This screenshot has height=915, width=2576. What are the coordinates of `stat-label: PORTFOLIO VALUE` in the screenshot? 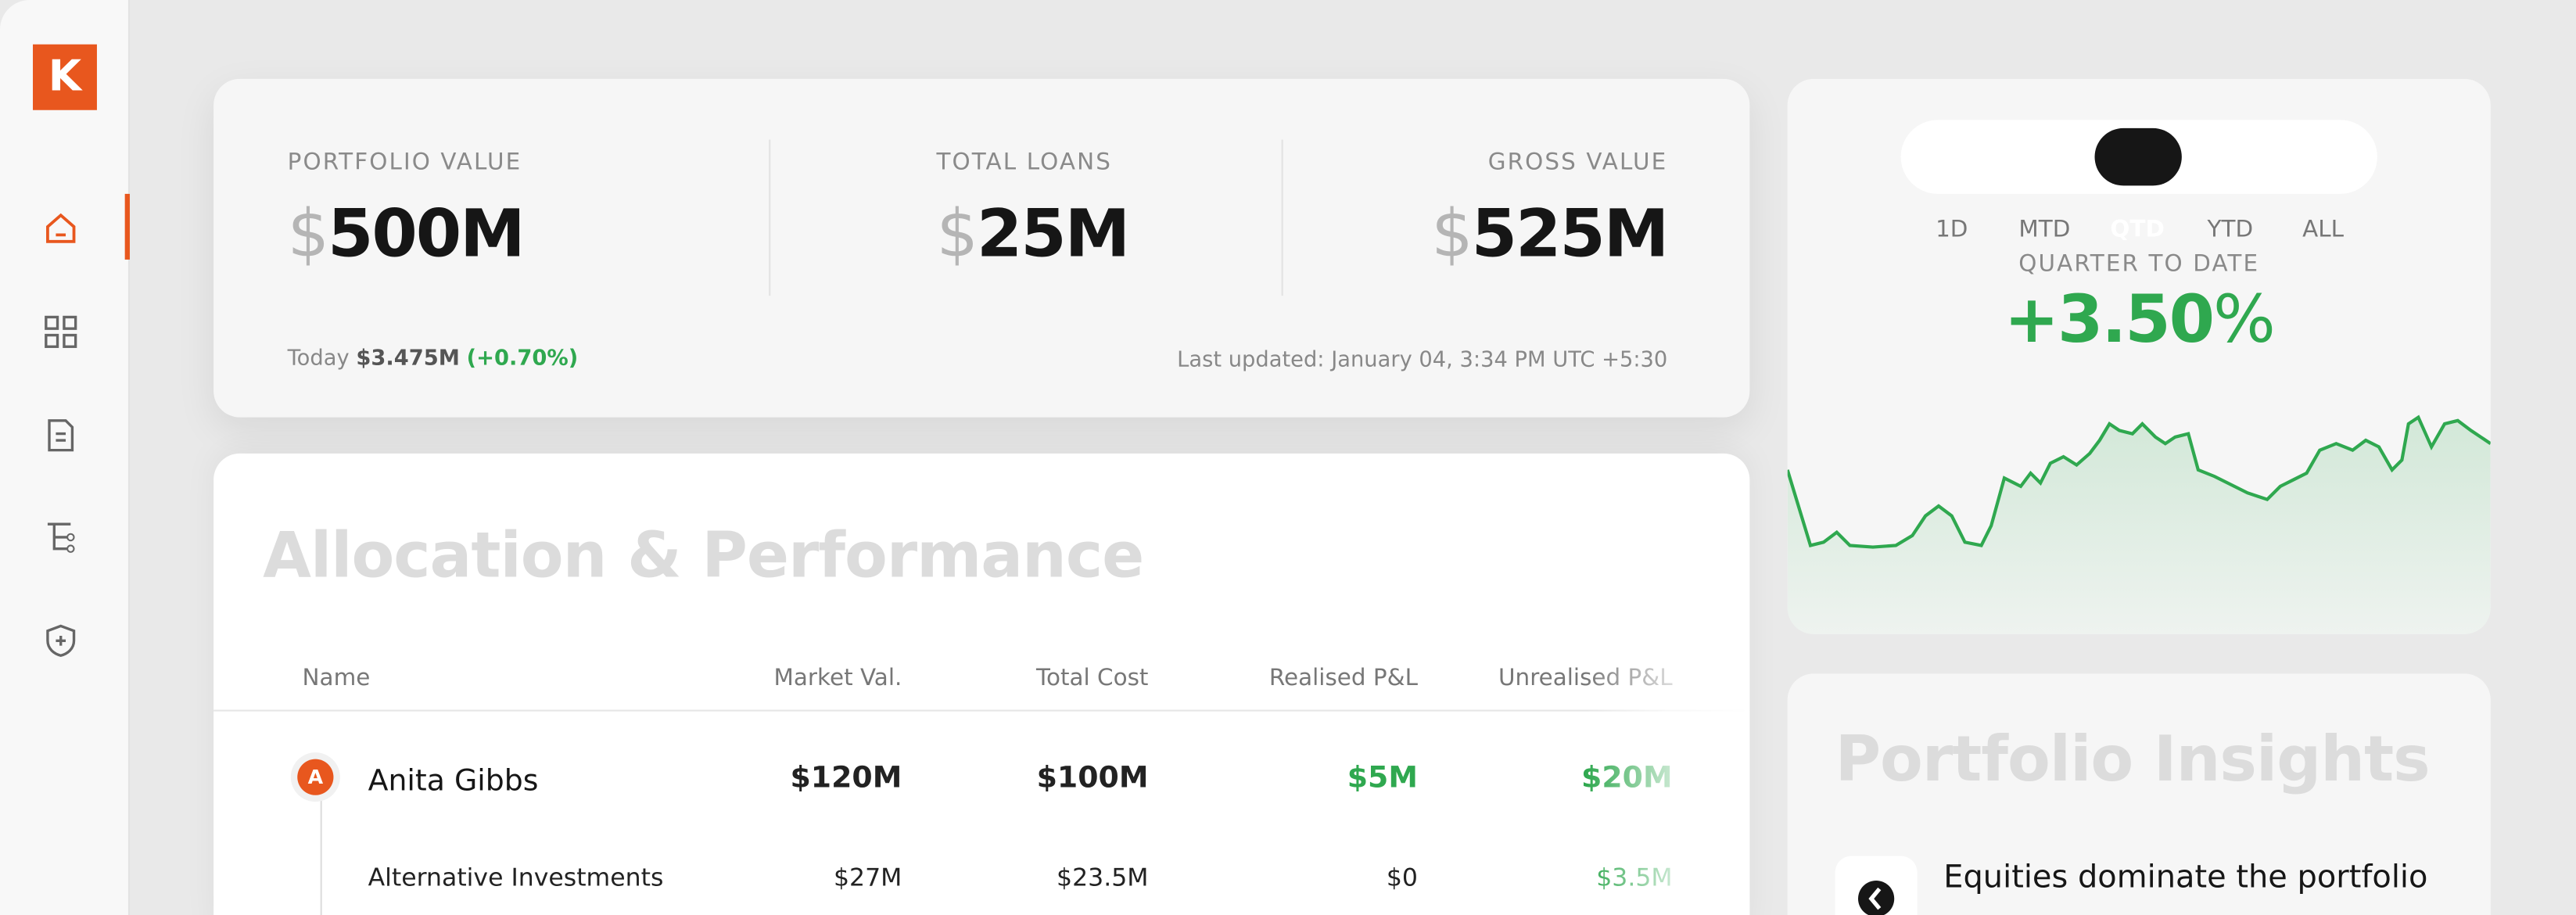 It's located at (405, 162).